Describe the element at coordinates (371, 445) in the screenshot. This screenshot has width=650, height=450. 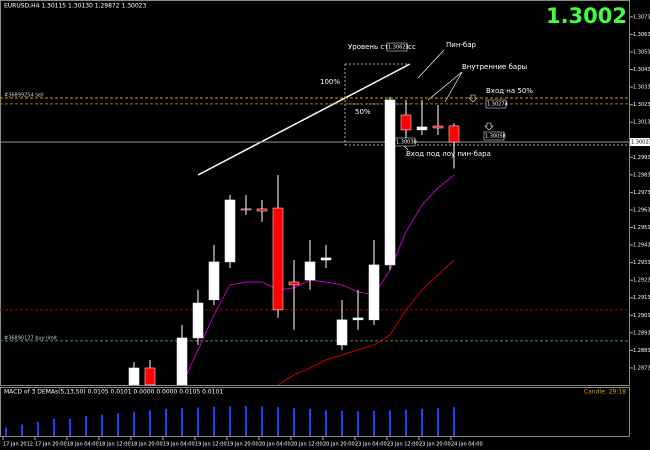
I see `x-tick-label: 23 Jan 04:00` at that location.